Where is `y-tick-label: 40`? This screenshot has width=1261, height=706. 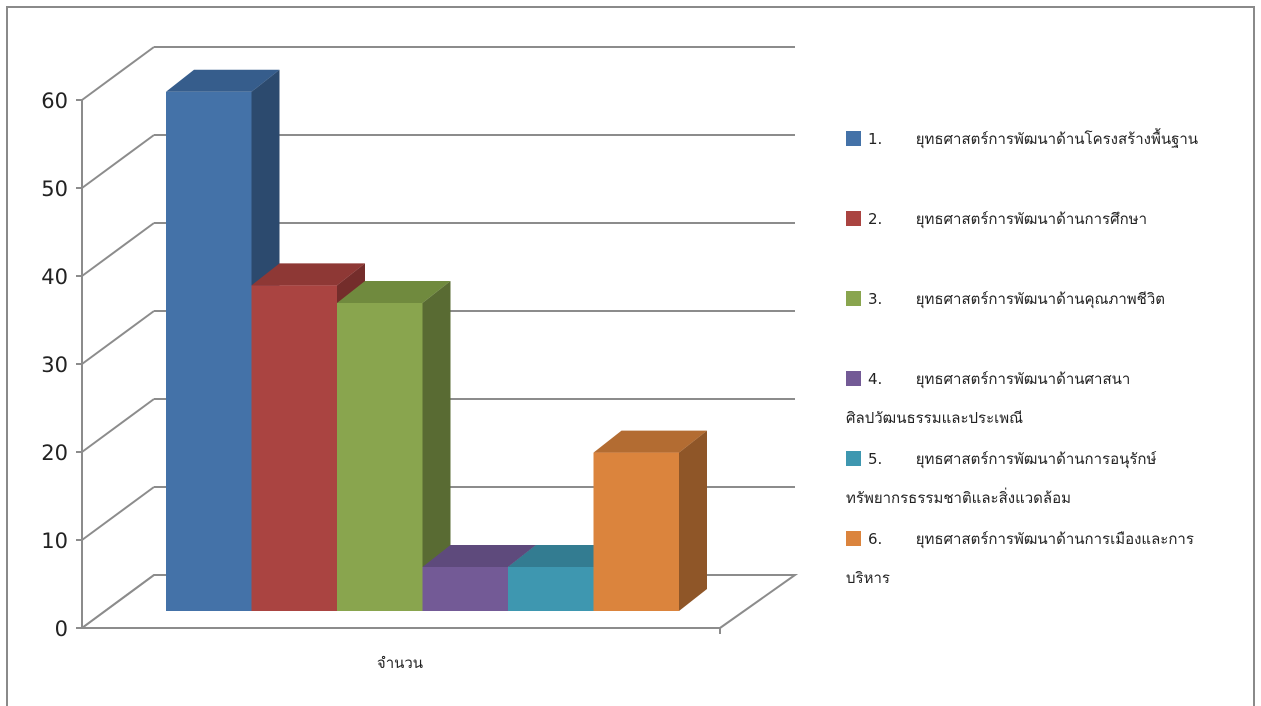
y-tick-label: 40 is located at coordinates (54, 277).